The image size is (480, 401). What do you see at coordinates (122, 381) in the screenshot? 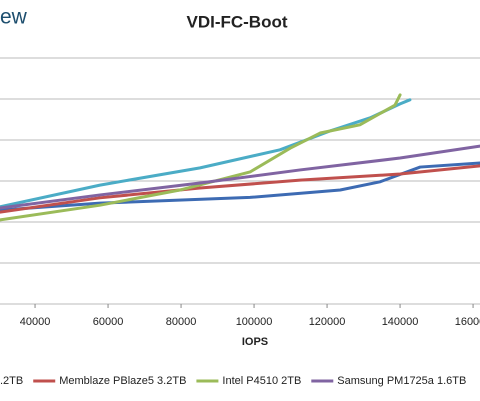
I see `legend-label: Memblaze PBlaze5 3.2TB` at bounding box center [122, 381].